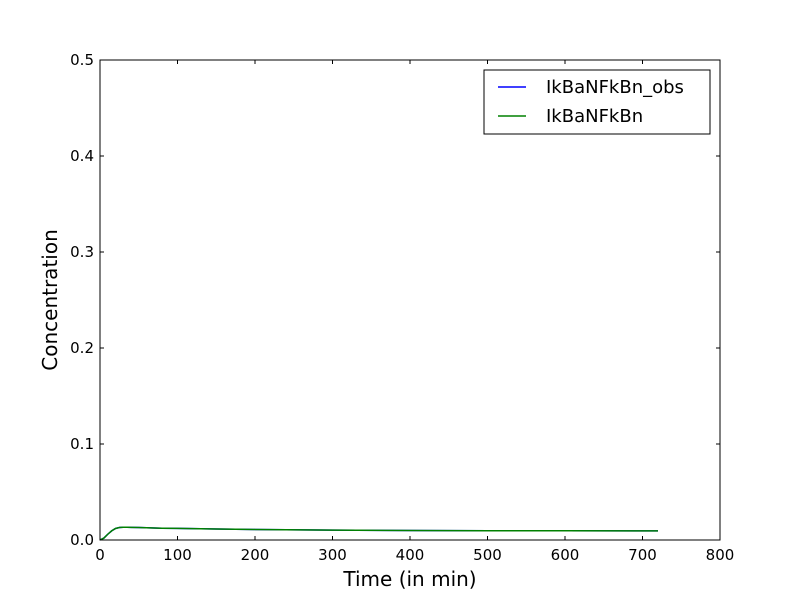 The width and height of the screenshot is (800, 600). I want to click on x-tick-label: 600, so click(565, 555).